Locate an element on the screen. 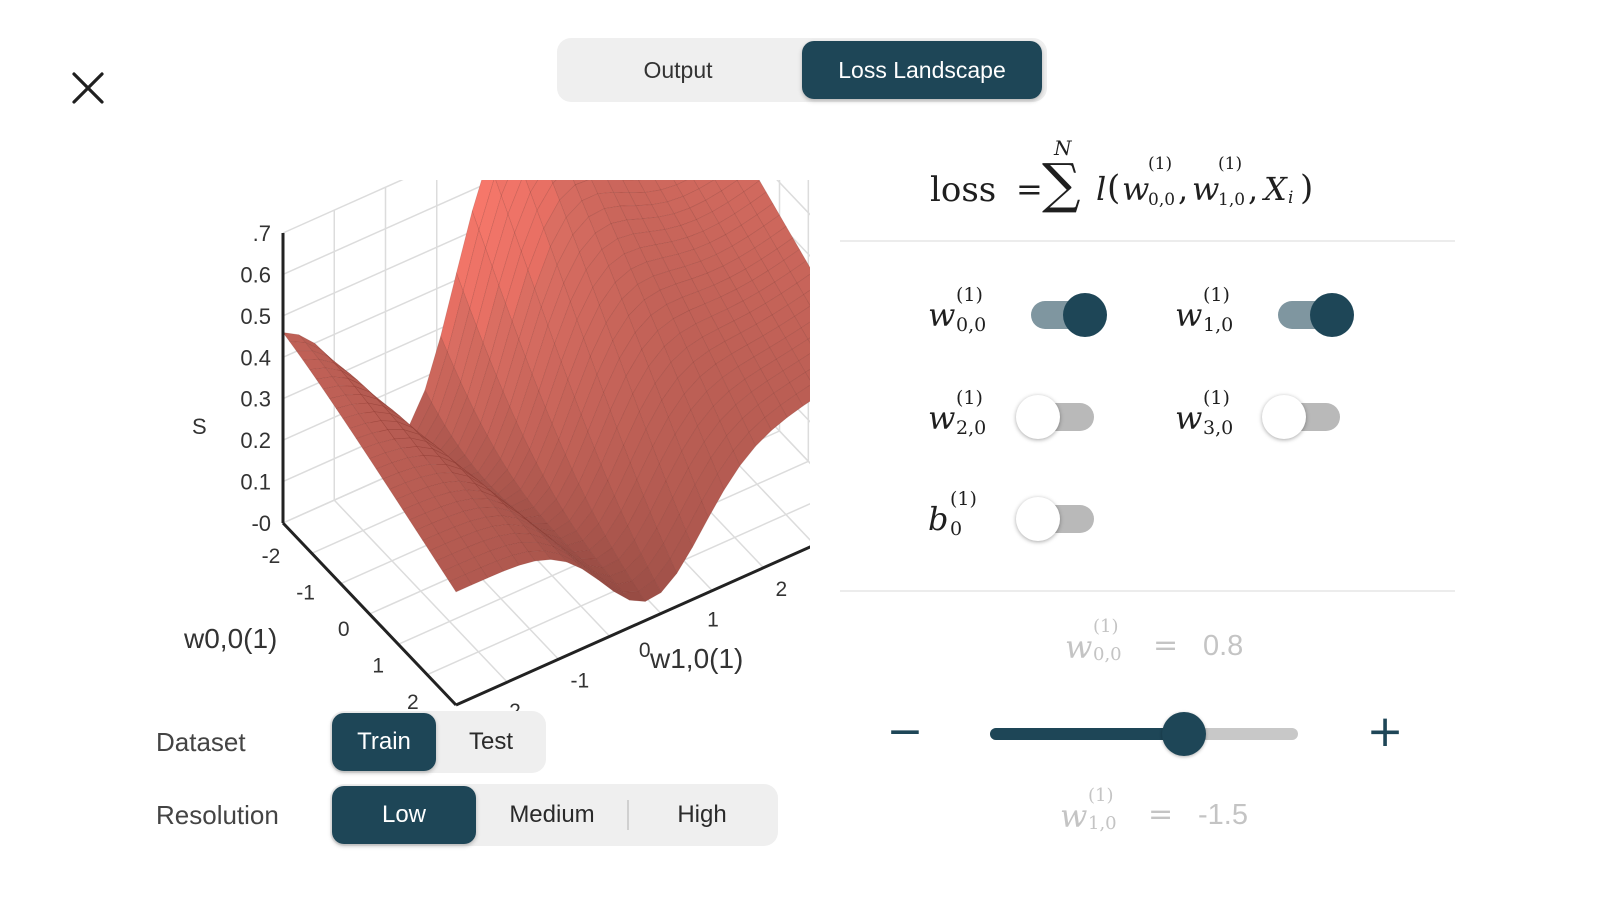 The height and width of the screenshot is (900, 1599). y-tick-label: -1 is located at coordinates (580, 680).